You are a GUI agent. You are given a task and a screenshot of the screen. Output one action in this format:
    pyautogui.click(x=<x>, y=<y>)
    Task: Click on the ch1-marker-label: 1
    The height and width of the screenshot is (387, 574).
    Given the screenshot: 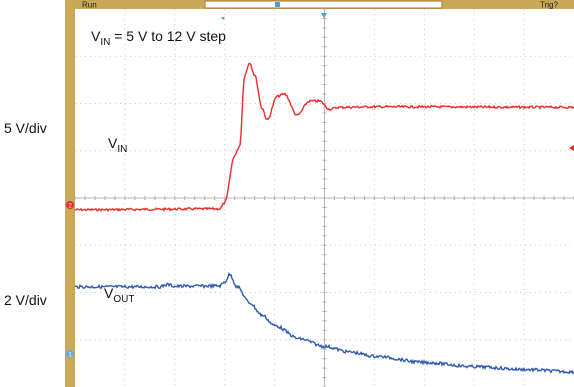 What is the action you would take?
    pyautogui.click(x=70, y=355)
    